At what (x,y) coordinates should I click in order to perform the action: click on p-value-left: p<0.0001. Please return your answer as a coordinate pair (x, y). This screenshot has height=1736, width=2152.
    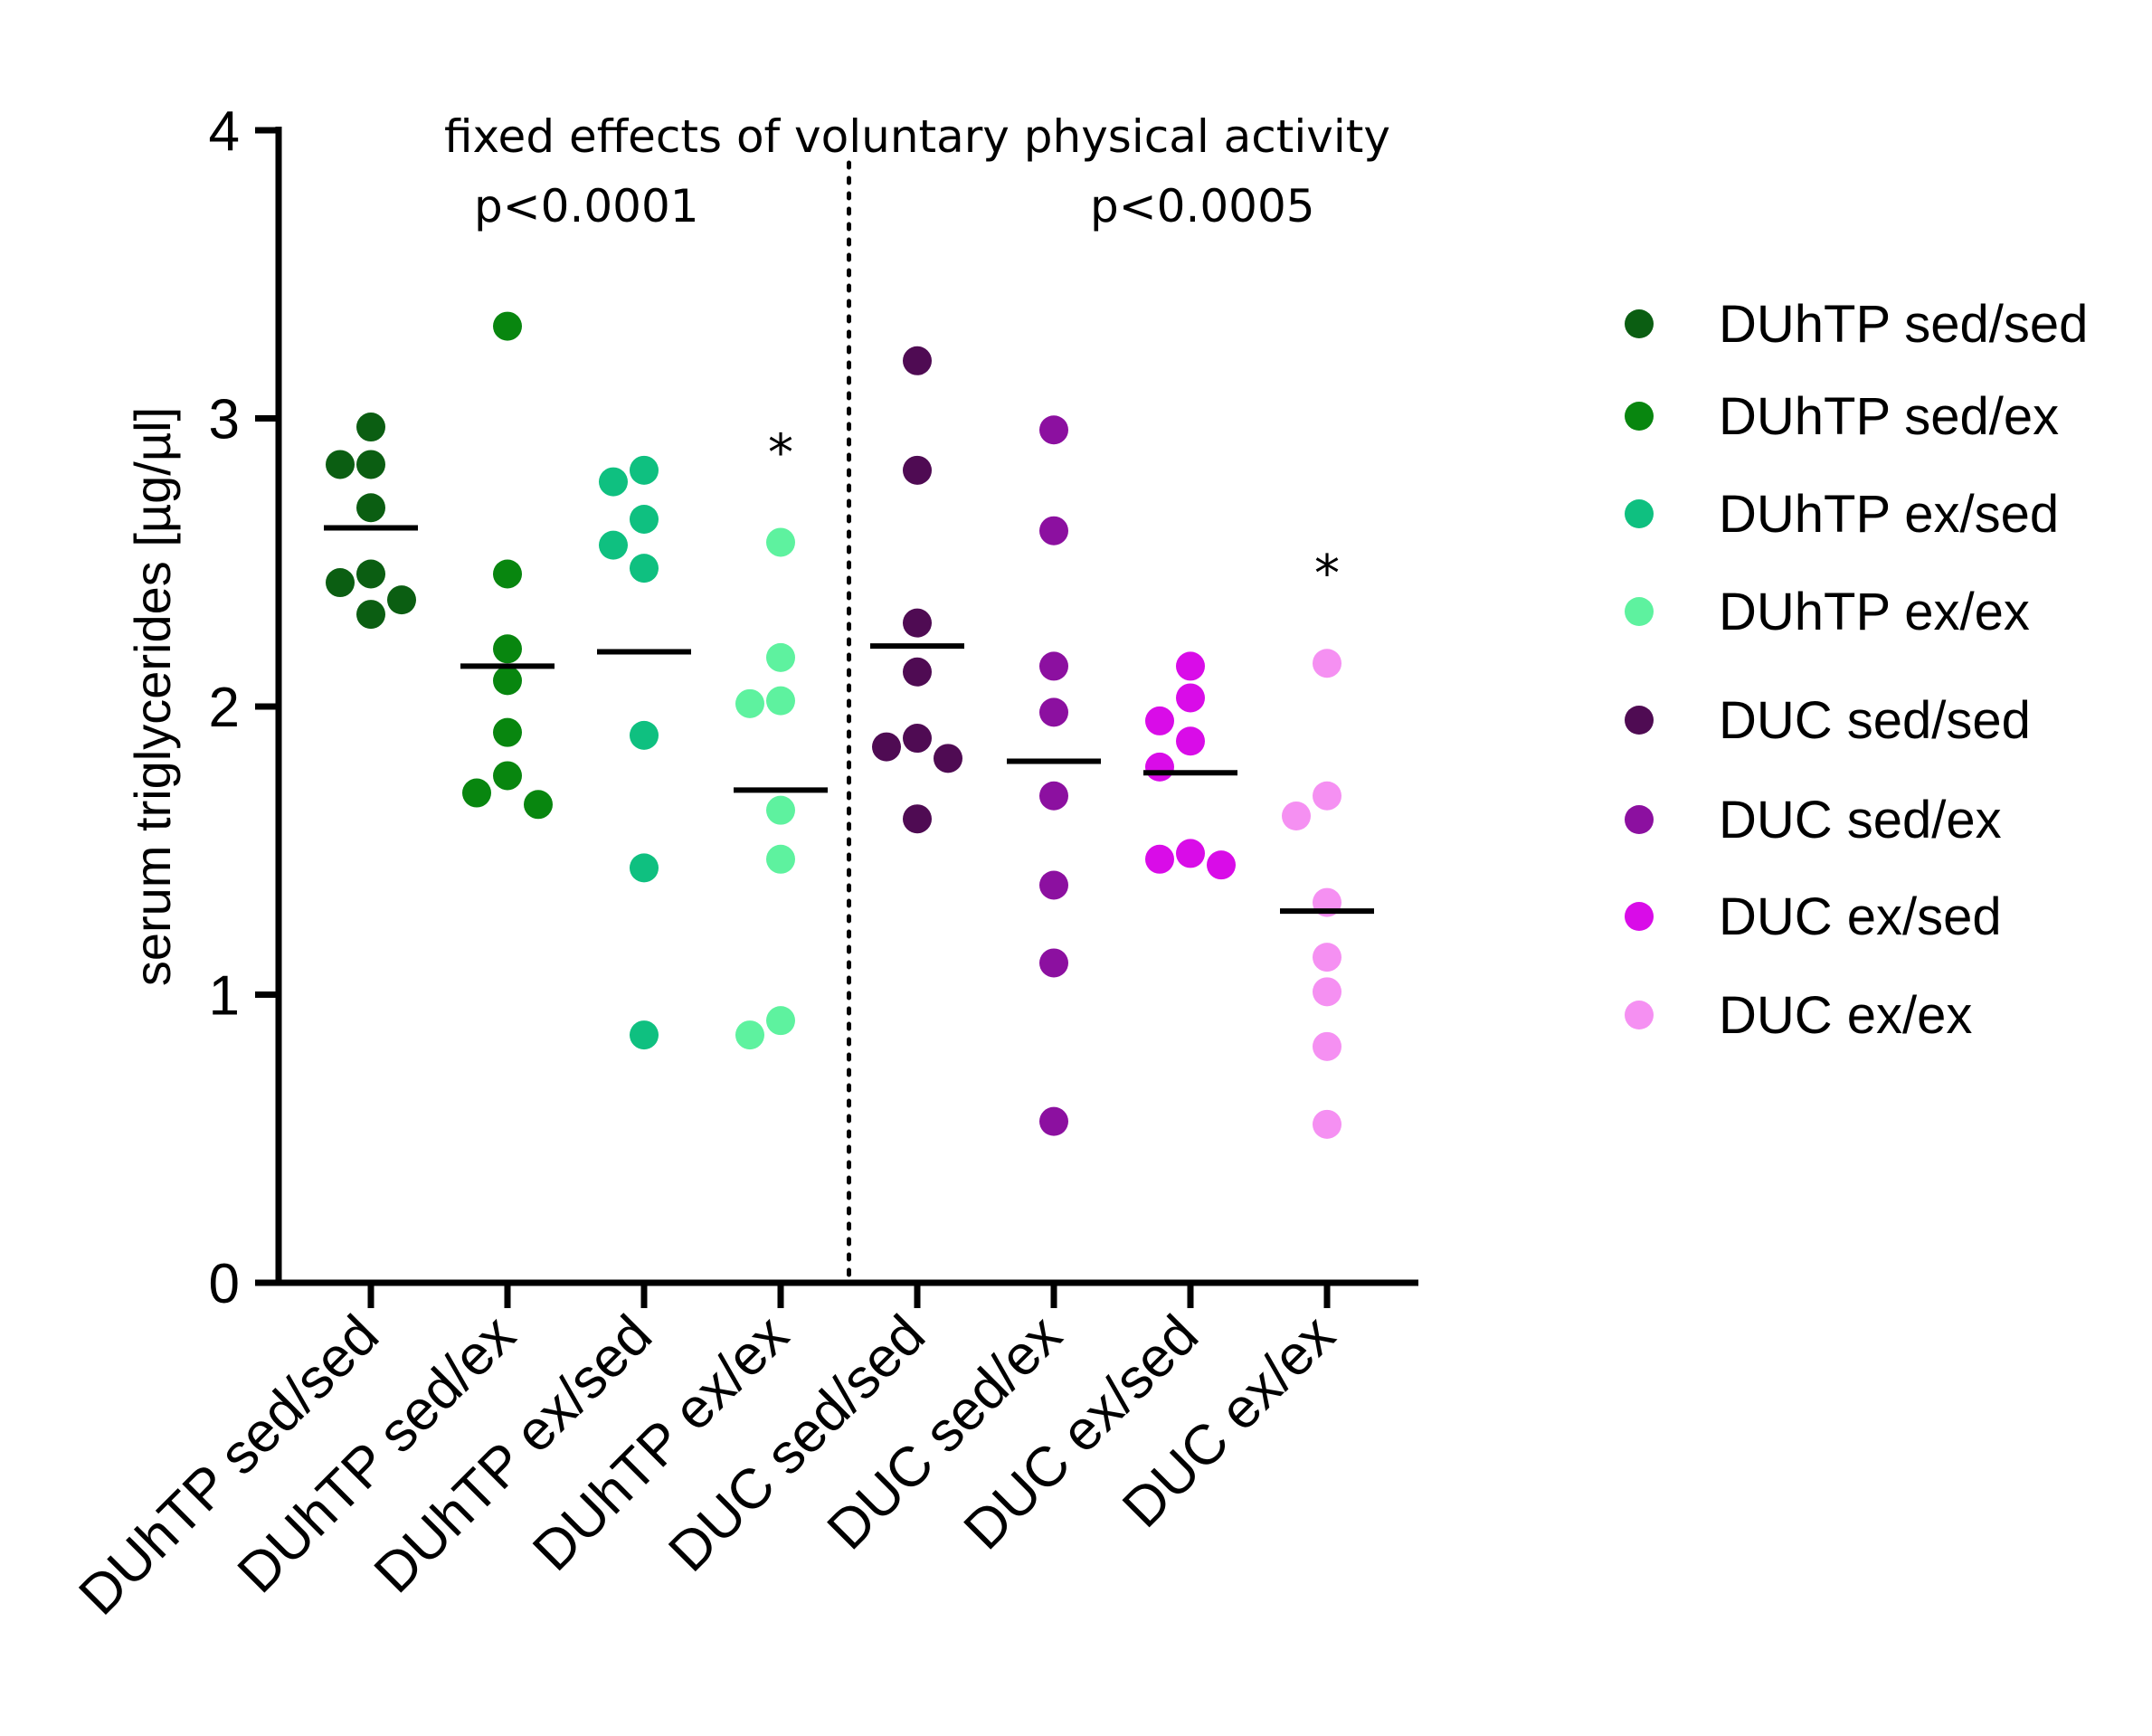
    Looking at the image, I should click on (586, 206).